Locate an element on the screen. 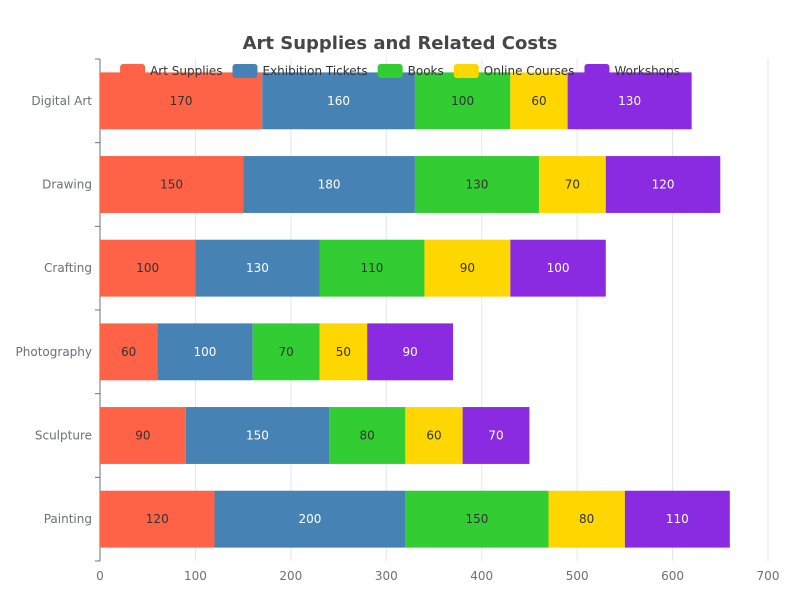 The width and height of the screenshot is (800, 600). legend-item: Art Supplies is located at coordinates (171, 71).